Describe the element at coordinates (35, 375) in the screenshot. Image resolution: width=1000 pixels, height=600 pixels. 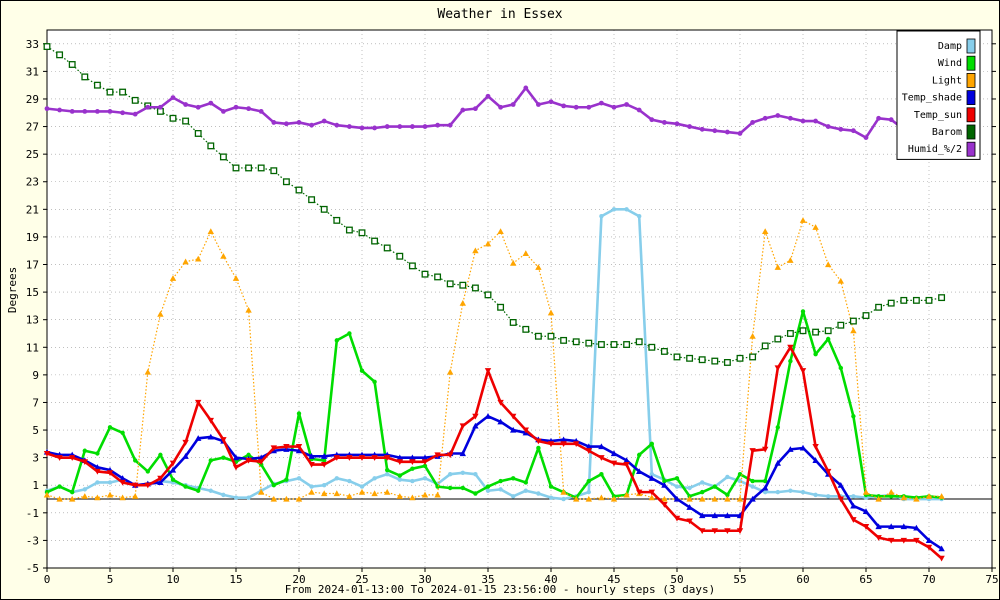
I see `y-tick-label: 9` at that location.